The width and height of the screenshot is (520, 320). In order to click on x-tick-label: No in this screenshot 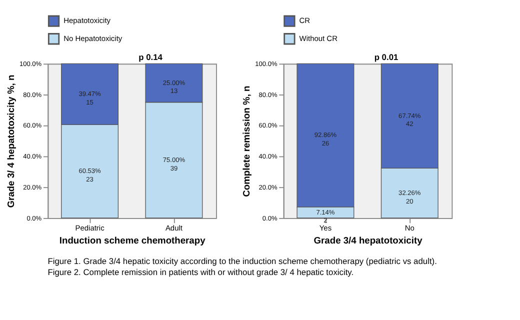, I will do `click(409, 228)`.